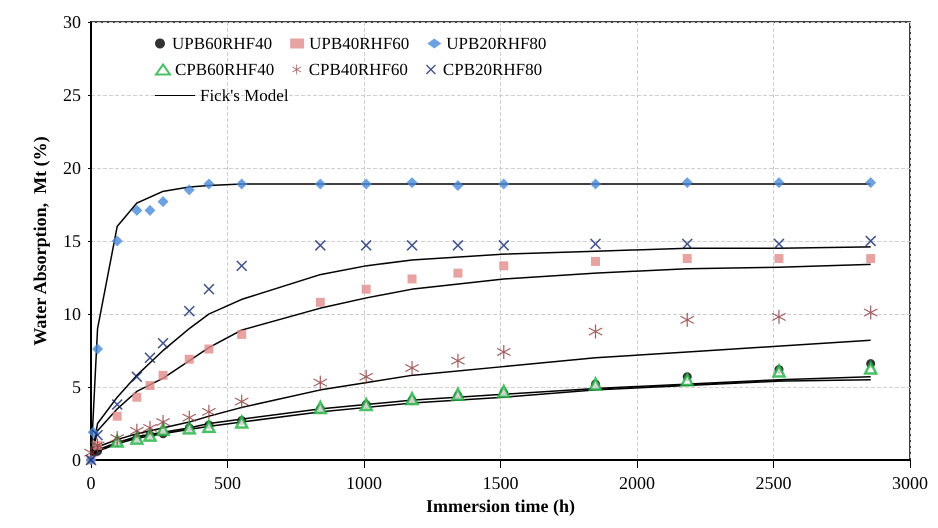 Image resolution: width=938 pixels, height=528 pixels. Describe the element at coordinates (222, 43) in the screenshot. I see `legend-label: UPB60RHF40` at that location.